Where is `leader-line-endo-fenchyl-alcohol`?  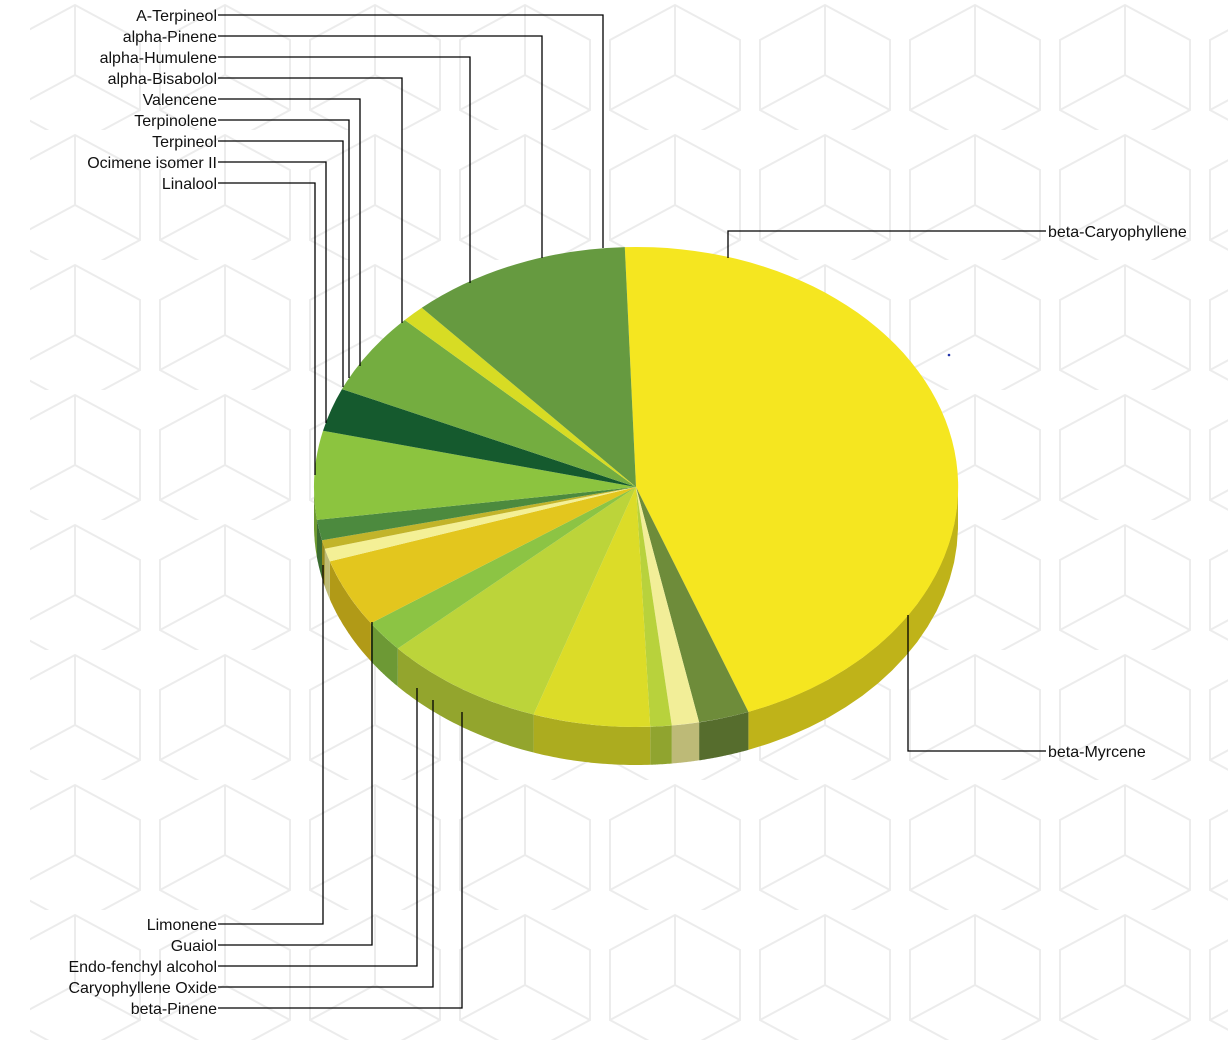
leader-line-endo-fenchyl-alcohol is located at coordinates (318, 827).